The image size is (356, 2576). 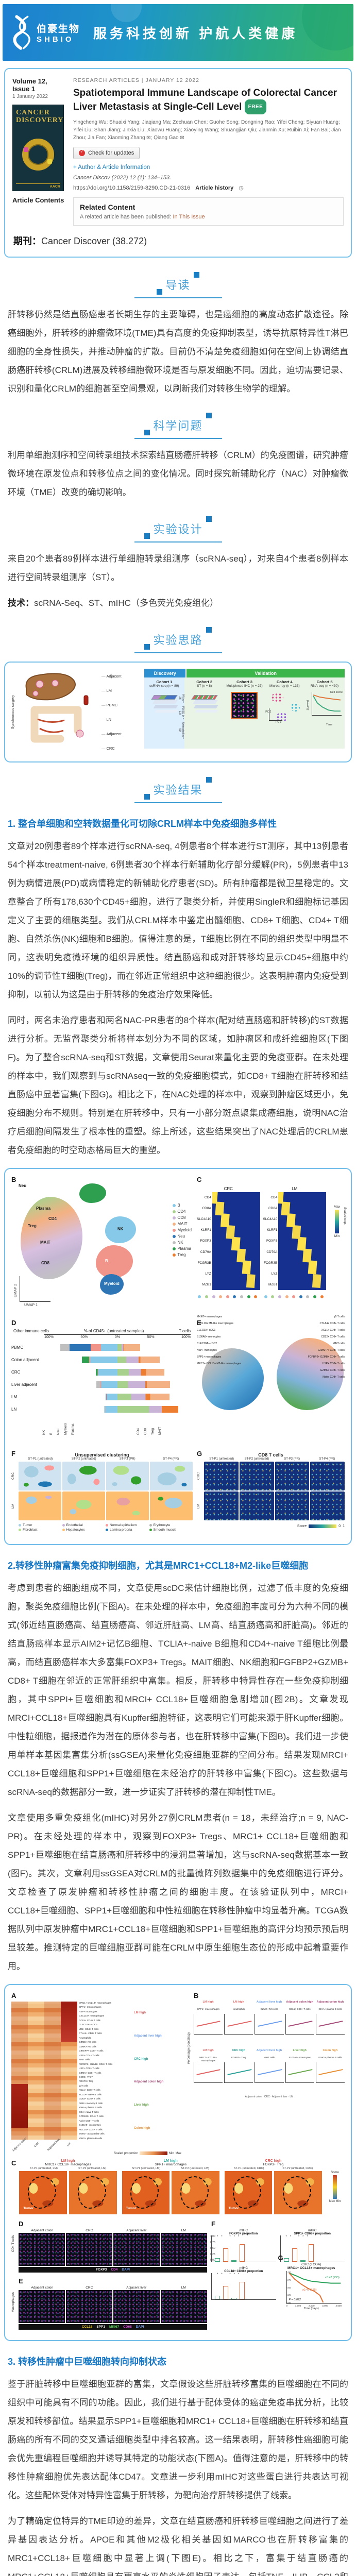 What do you see at coordinates (115, 1261) in the screenshot?
I see `umap-blob-myeloid` at bounding box center [115, 1261].